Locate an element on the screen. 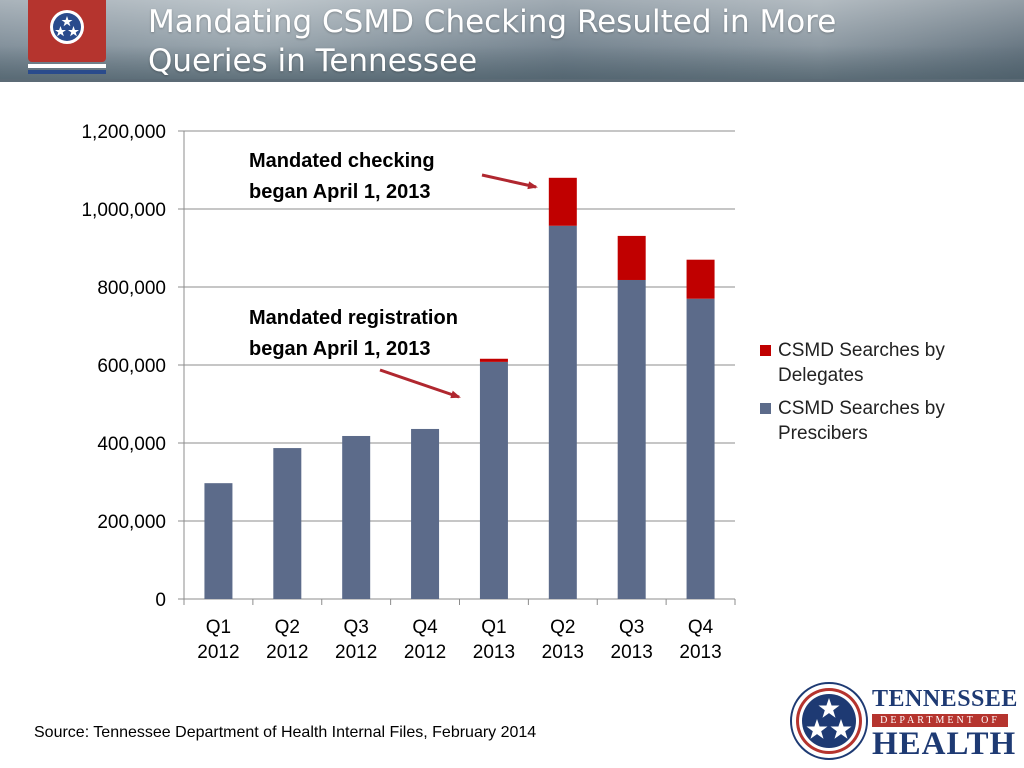 This screenshot has width=1024, height=768. badge-white-stripe is located at coordinates (67, 66).